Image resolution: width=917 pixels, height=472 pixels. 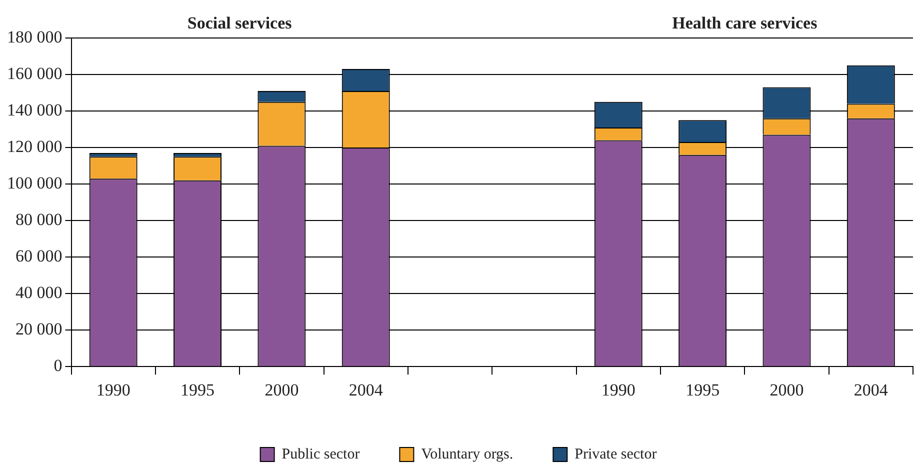 What do you see at coordinates (34, 110) in the screenshot?
I see `y-tick-label: 140 000` at bounding box center [34, 110].